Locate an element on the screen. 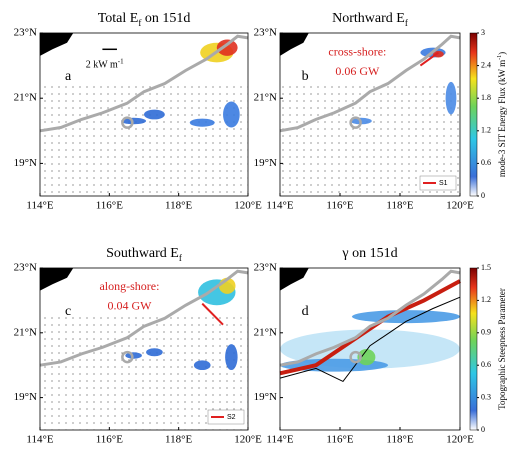 This screenshot has height=459, width=513. panel-label: b is located at coordinates (305, 76).